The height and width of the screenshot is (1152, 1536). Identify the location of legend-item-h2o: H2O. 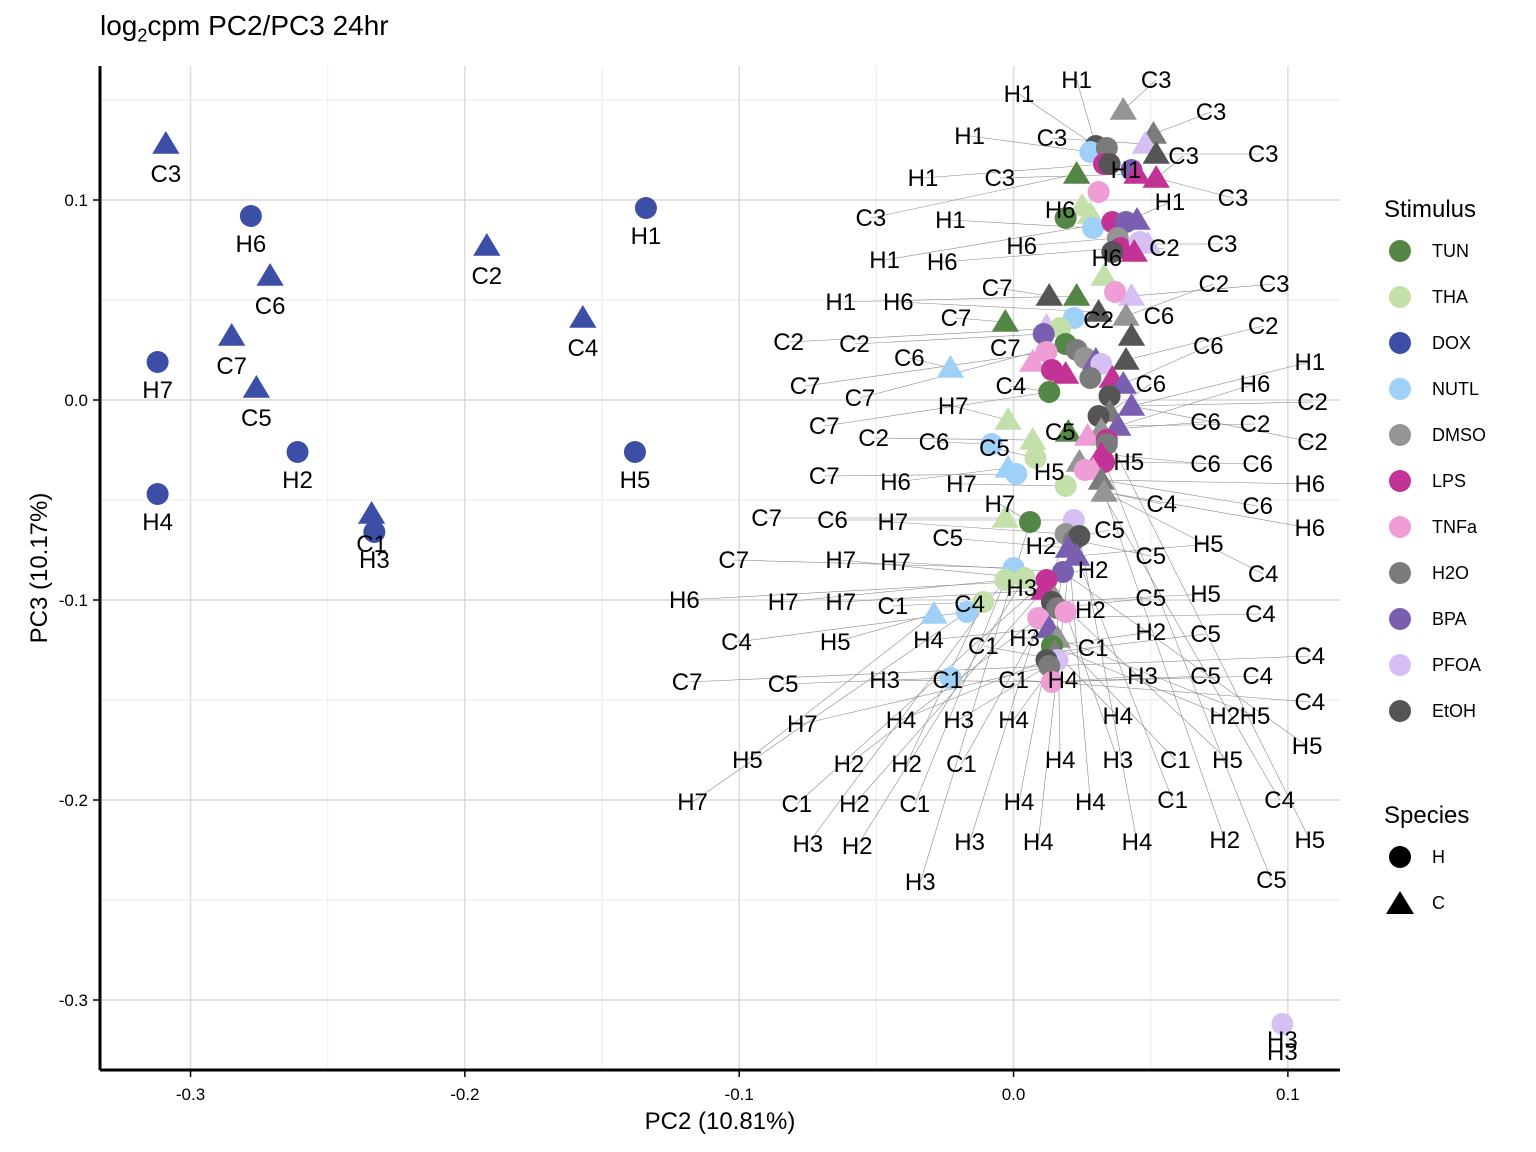
(1435, 573).